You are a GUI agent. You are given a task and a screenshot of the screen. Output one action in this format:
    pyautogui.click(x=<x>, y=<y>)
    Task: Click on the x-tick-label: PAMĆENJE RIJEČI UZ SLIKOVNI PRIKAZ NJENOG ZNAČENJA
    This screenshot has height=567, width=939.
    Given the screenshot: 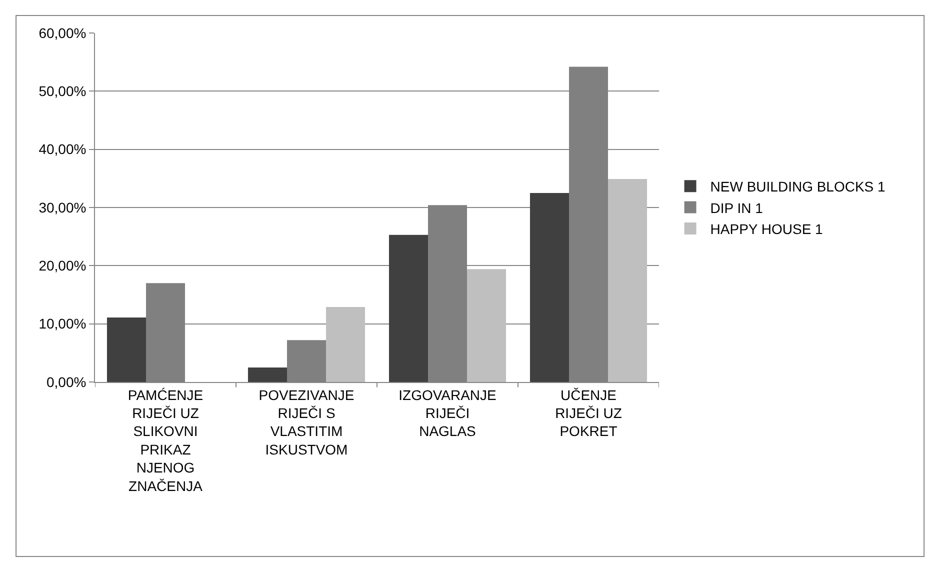 What is the action you would take?
    pyautogui.click(x=166, y=440)
    